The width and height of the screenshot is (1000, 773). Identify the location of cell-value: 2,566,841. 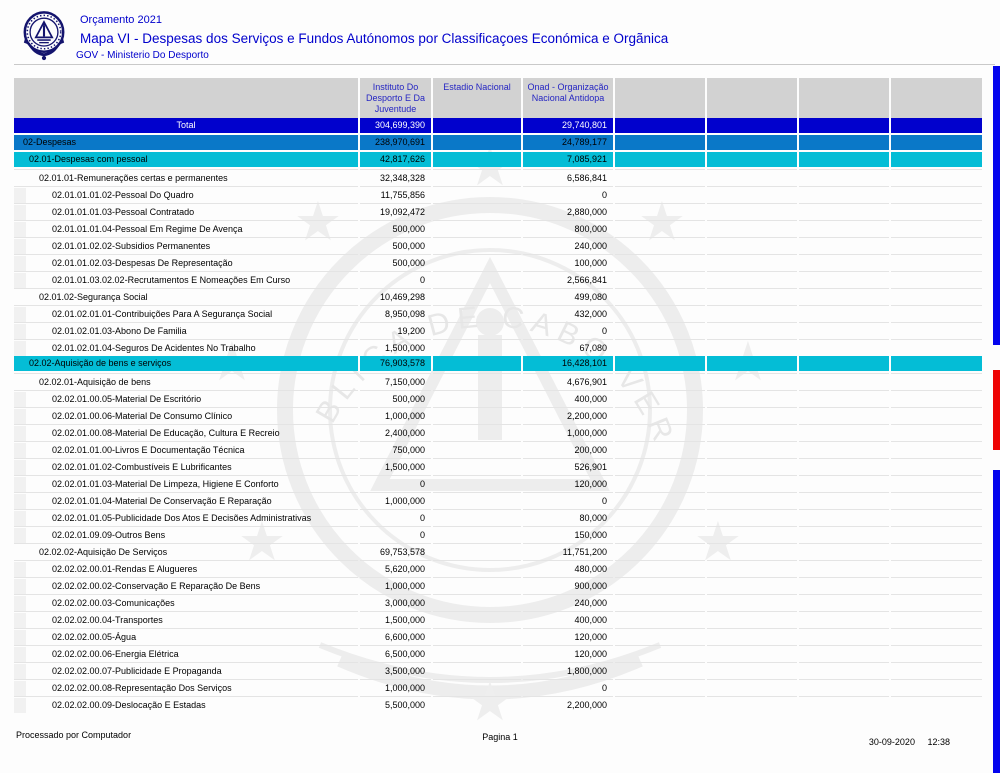
(568, 279).